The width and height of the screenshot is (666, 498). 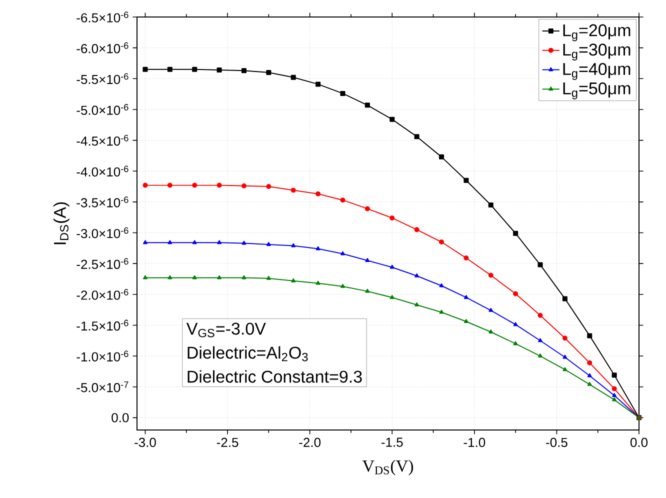 What do you see at coordinates (102, 386) in the screenshot?
I see `y-tick-label: -5.0×10$^{-7}$` at bounding box center [102, 386].